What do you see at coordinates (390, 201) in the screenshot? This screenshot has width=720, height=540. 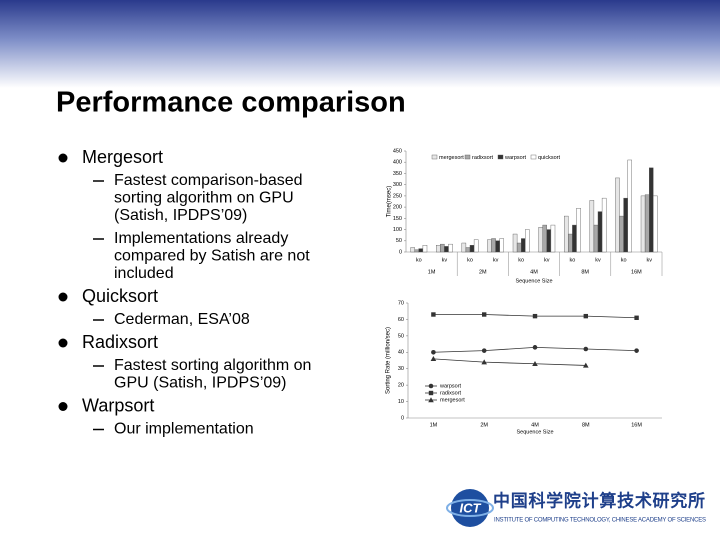 I see `y-axis-label: Time(msec)` at bounding box center [390, 201].